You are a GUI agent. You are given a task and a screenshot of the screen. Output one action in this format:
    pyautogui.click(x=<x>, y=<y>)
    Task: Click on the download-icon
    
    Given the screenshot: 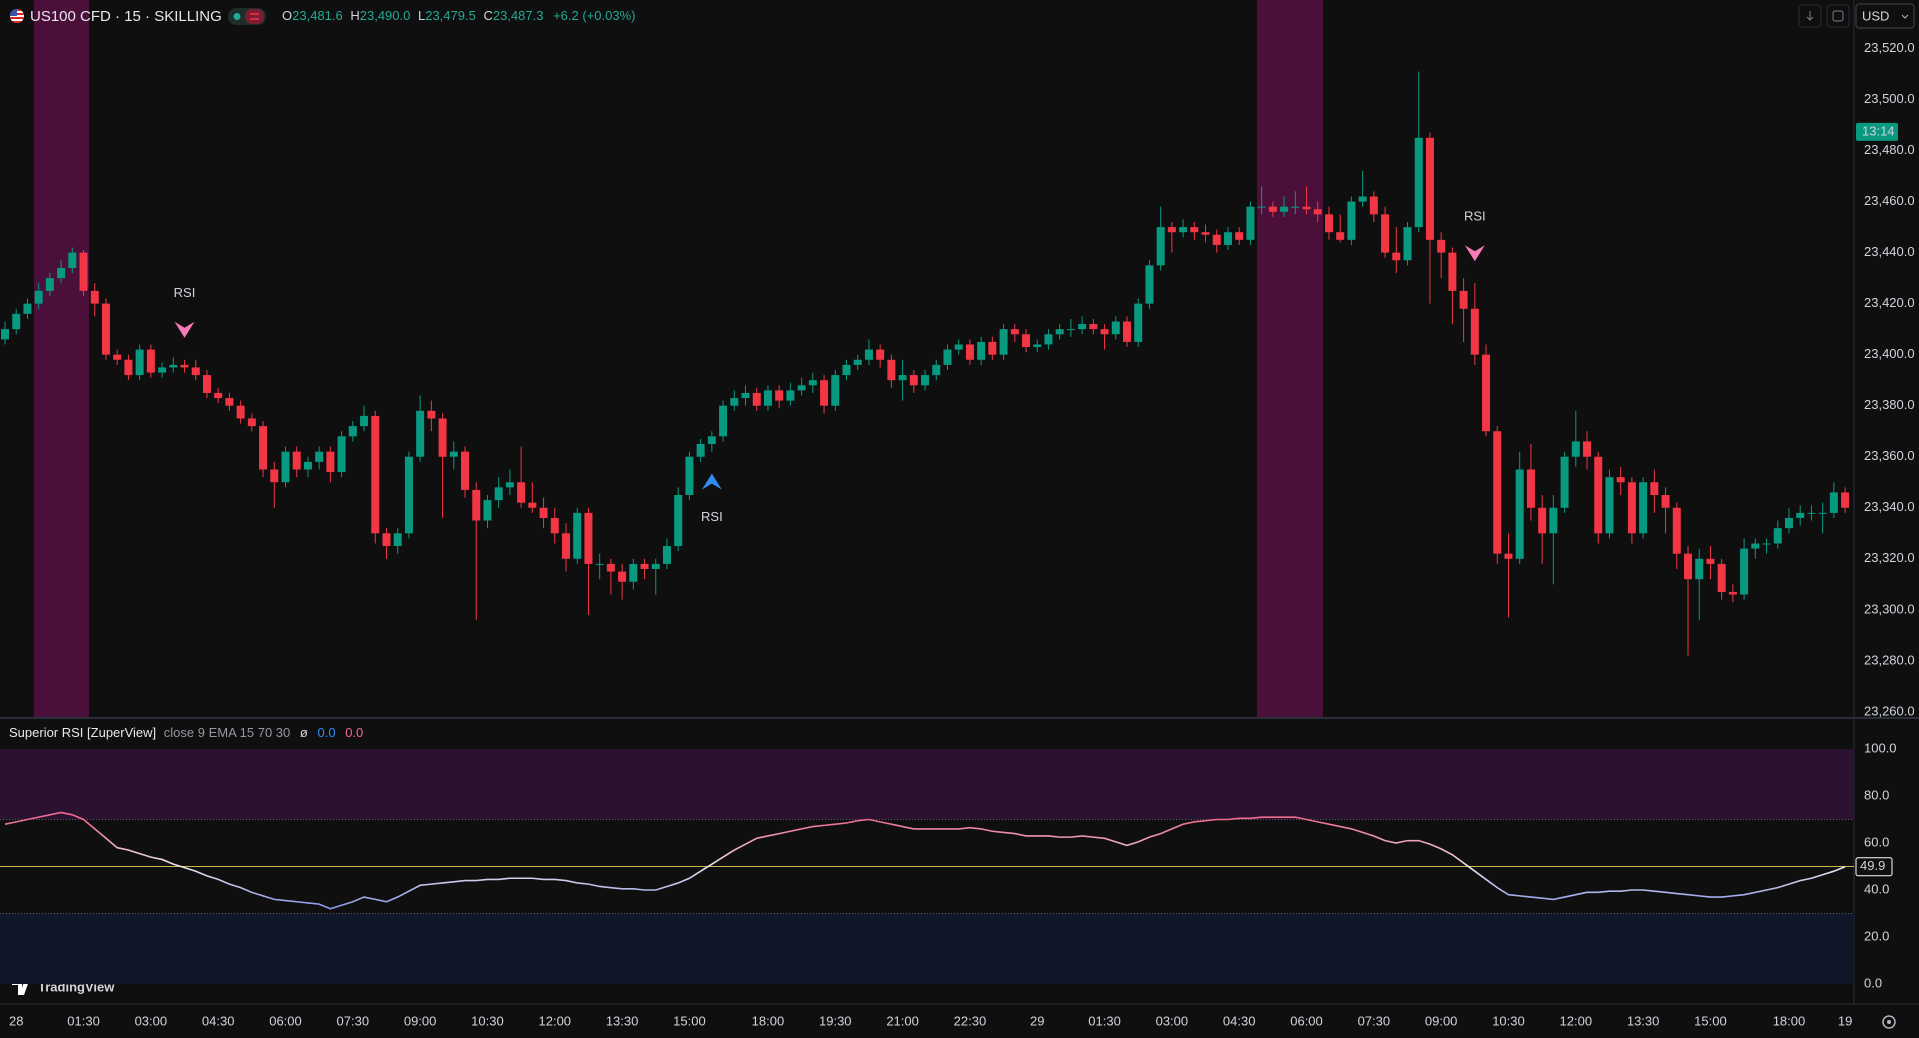 What is the action you would take?
    pyautogui.click(x=1810, y=16)
    